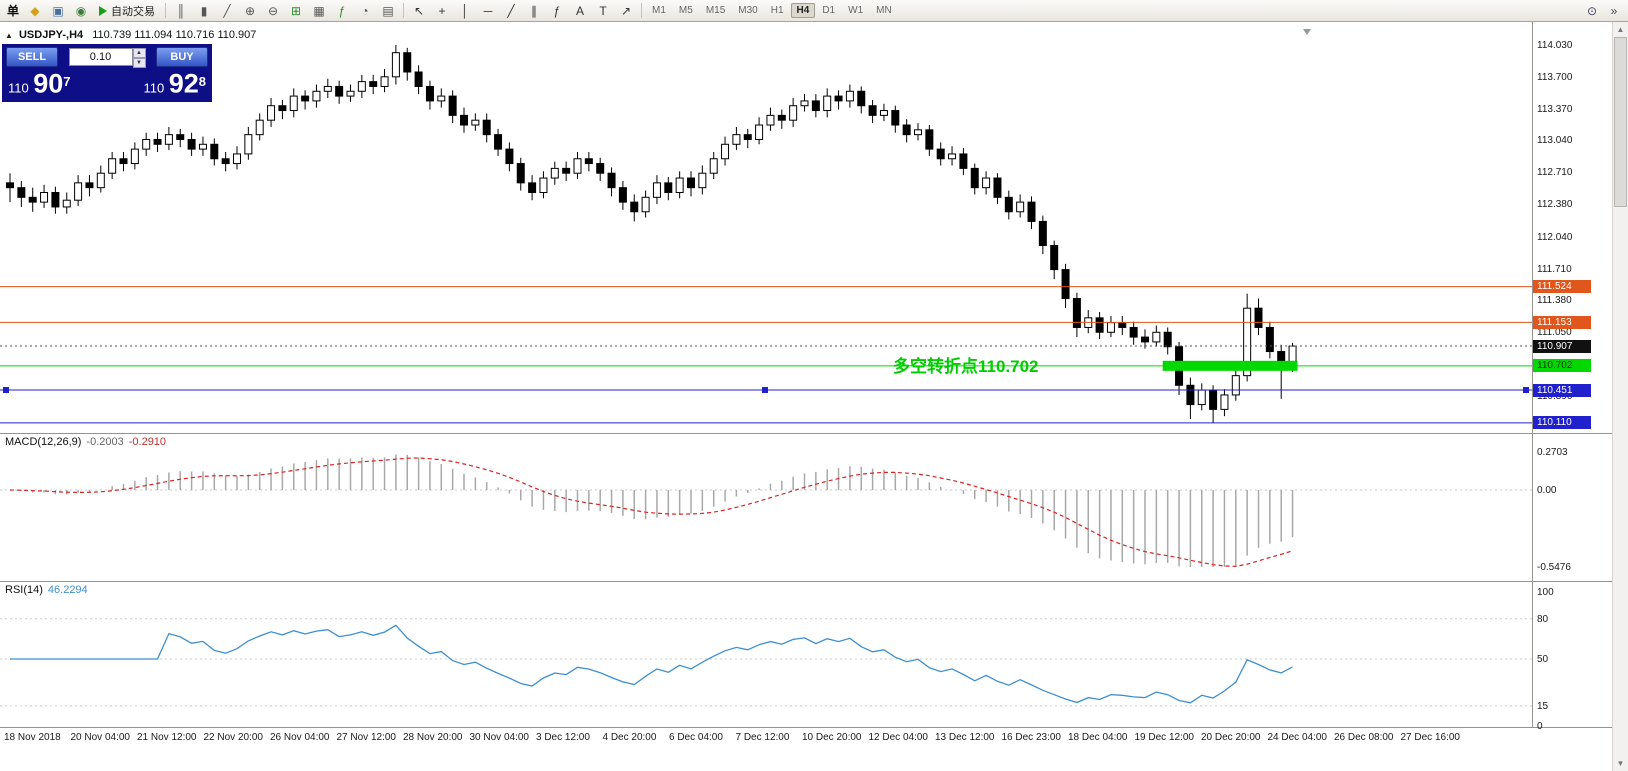 Image resolution: width=1628 pixels, height=771 pixels. Describe the element at coordinates (103, 10) in the screenshot. I see `play-icon` at that location.